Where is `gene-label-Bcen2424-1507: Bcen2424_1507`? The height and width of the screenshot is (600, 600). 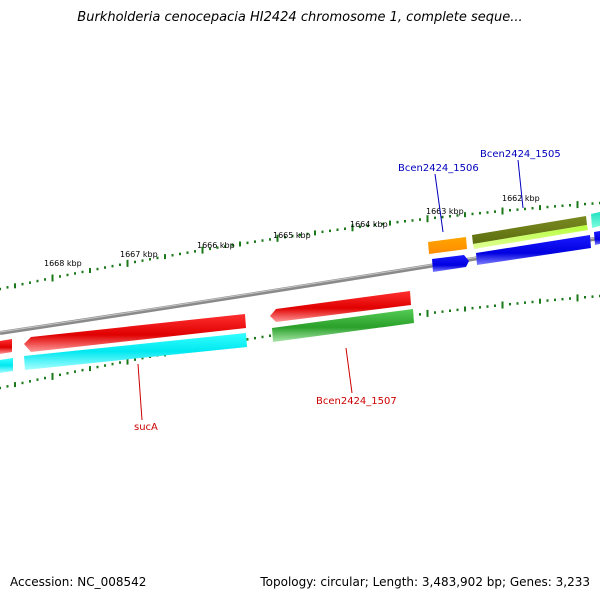 gene-label-Bcen2424-1507: Bcen2424_1507 is located at coordinates (356, 401).